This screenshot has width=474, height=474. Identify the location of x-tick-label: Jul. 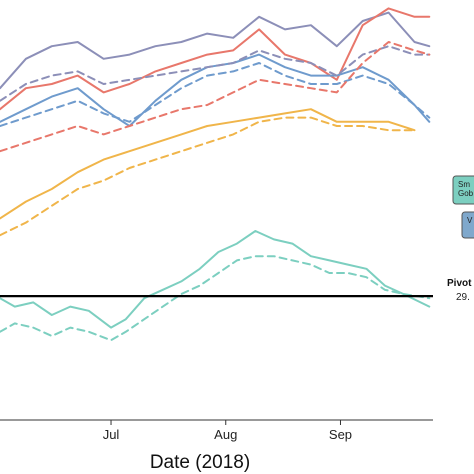
(111, 434).